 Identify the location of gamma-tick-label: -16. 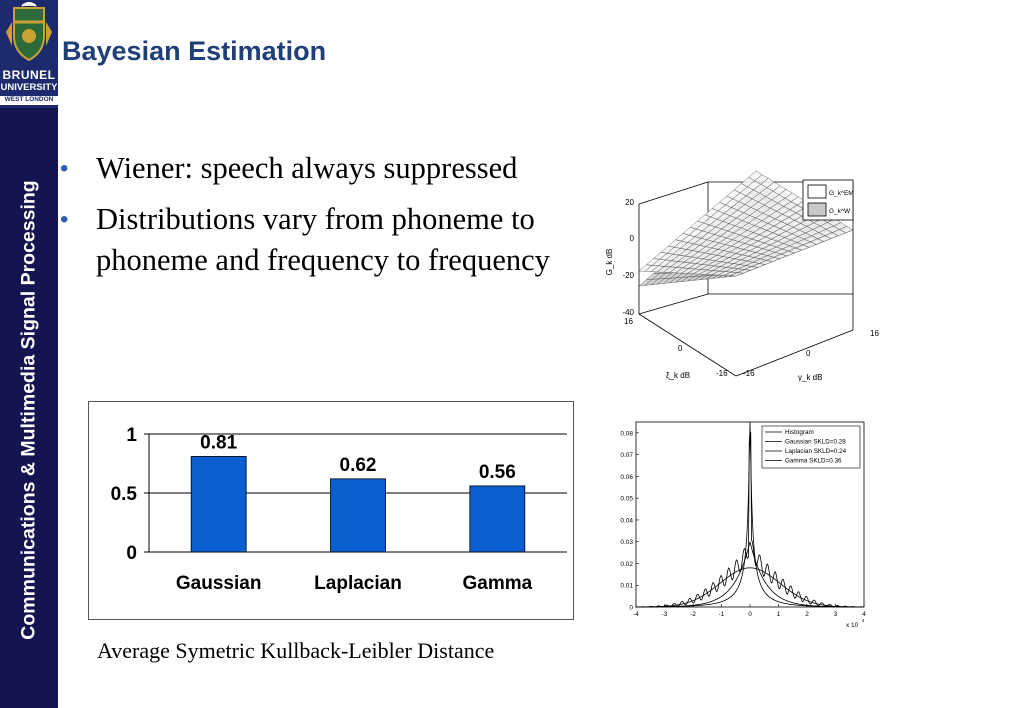
(749, 373).